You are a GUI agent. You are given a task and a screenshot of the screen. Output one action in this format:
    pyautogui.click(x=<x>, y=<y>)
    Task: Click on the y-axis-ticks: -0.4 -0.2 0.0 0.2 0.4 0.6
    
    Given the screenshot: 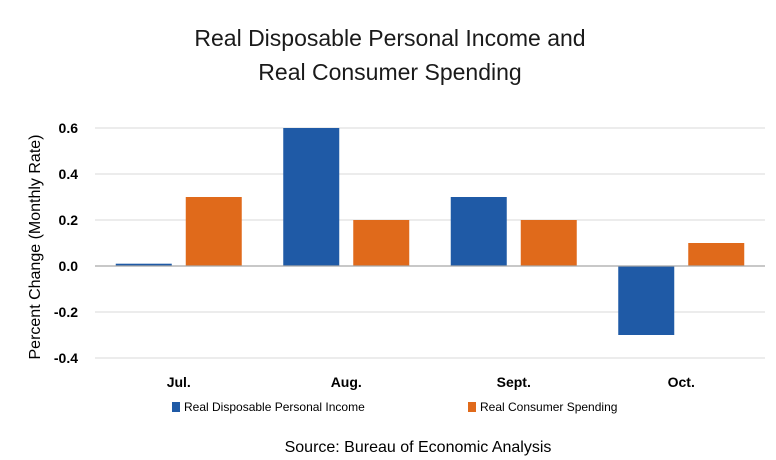 What is the action you would take?
    pyautogui.click(x=66, y=243)
    